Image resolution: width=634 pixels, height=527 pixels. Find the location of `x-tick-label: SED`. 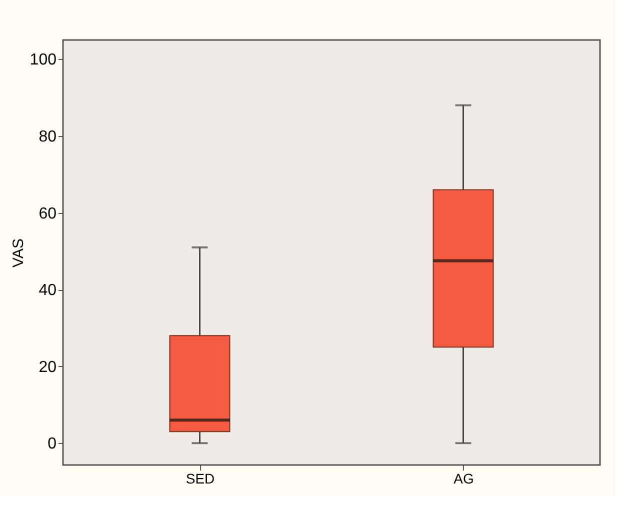

x-tick-label: SED is located at coordinates (200, 478).